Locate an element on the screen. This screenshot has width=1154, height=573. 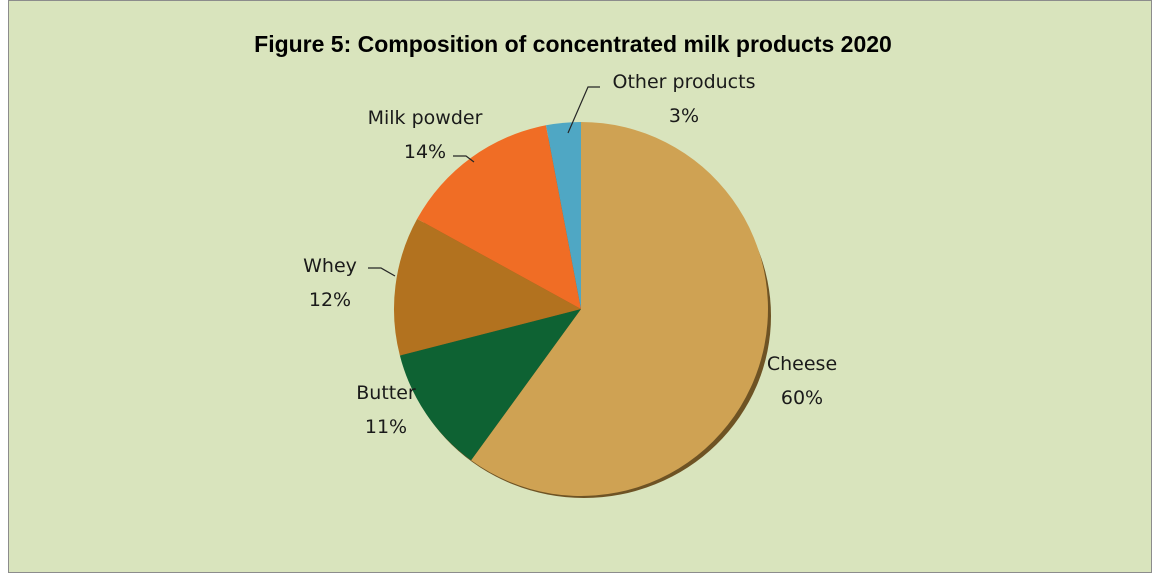
slice-label-butter: Butter is located at coordinates (386, 393).